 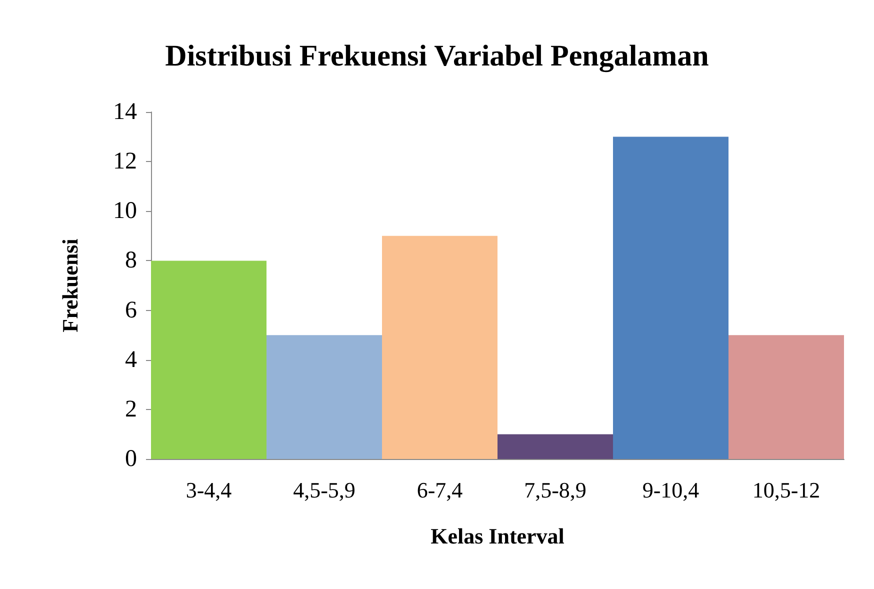 I want to click on chart-title: Distribusi Frekuensi Variabel Pengalaman, so click(x=437, y=56).